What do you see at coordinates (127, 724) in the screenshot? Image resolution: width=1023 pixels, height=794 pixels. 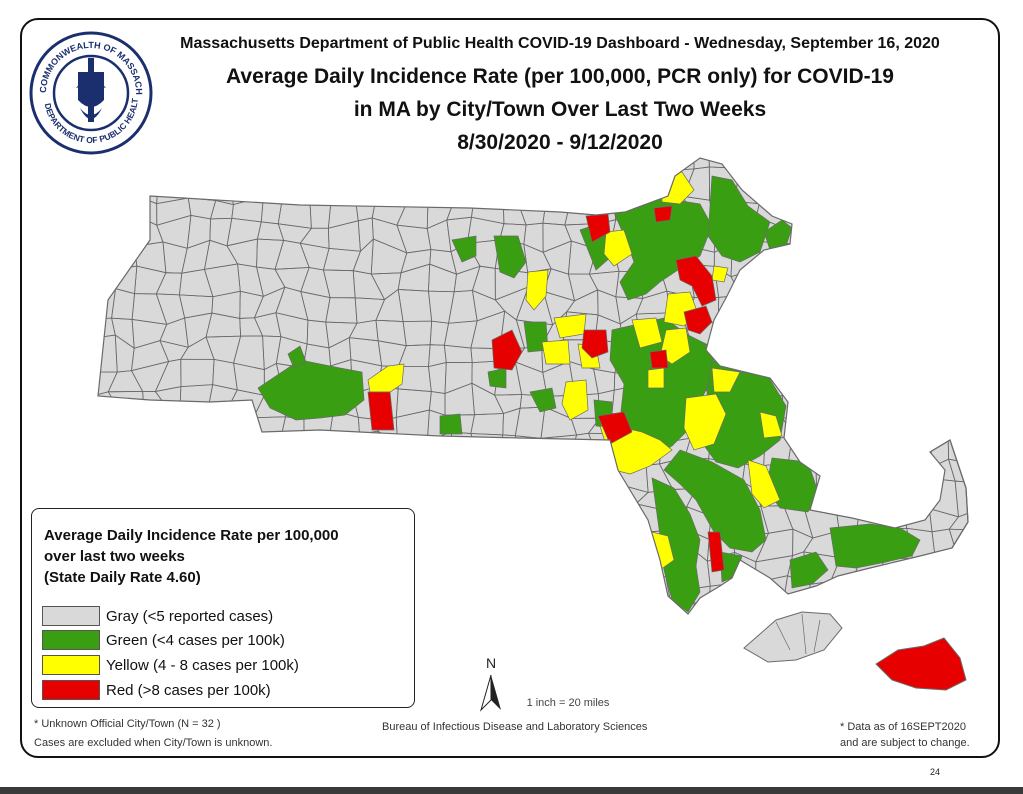 I see `footer-unknown-town-note: * Unknown Official City/Town (N = 32 )` at bounding box center [127, 724].